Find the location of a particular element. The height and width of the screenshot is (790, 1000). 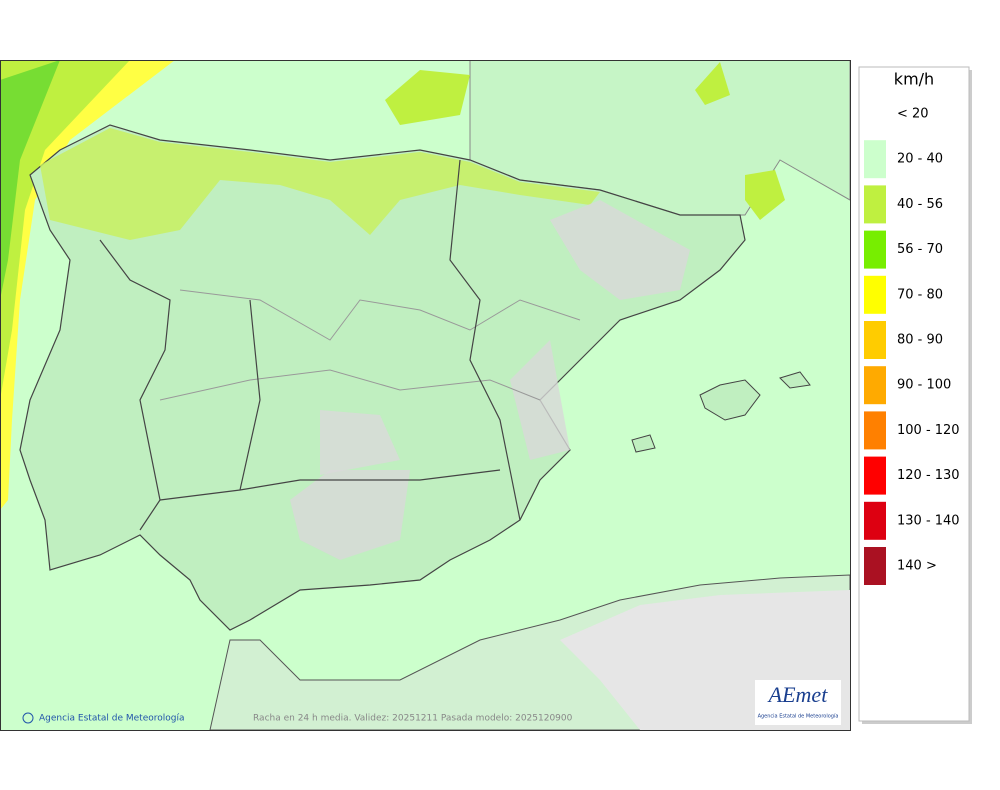

legend-label: 56 - 70 is located at coordinates (920, 249).